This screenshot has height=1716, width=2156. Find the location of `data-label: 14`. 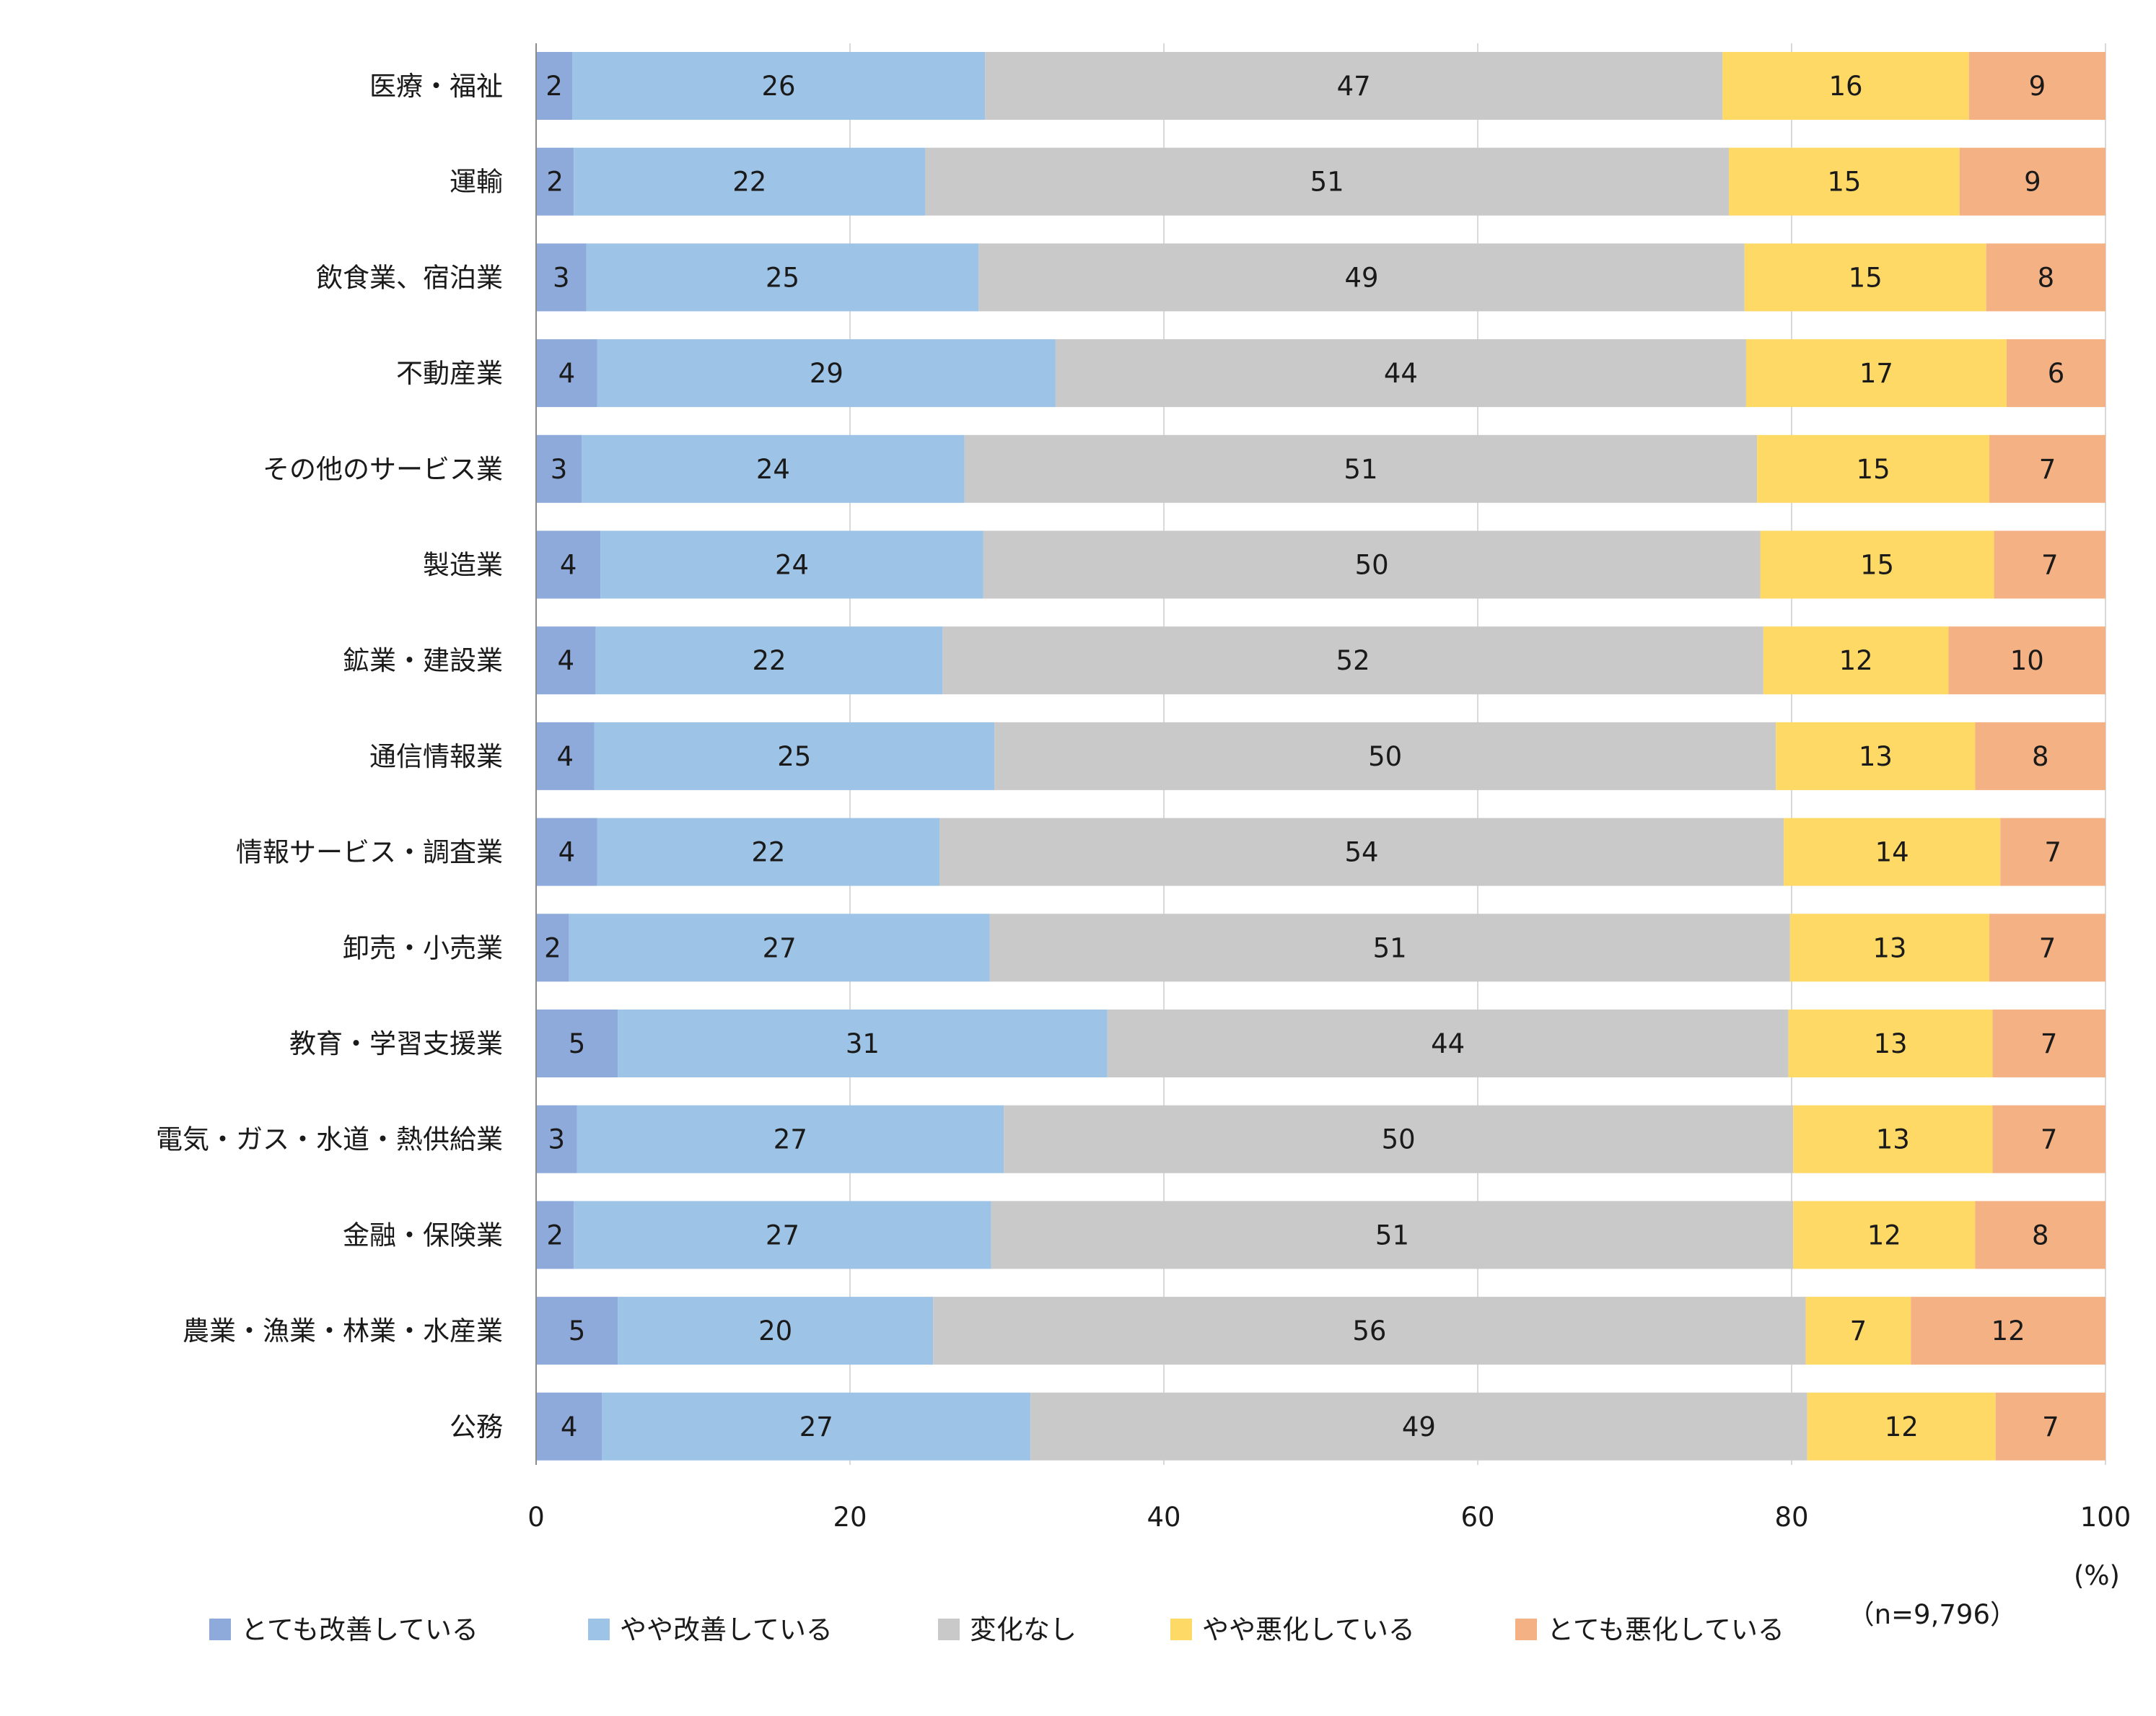

data-label: 14 is located at coordinates (1892, 852).